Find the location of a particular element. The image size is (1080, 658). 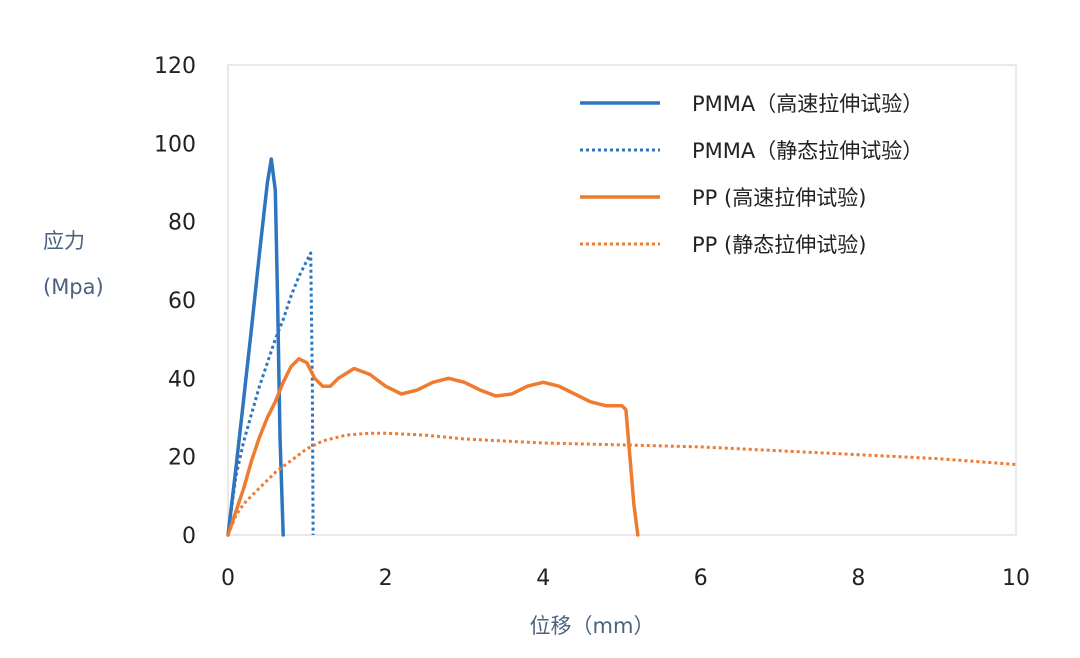

legend-label-1: PMMA（静态拉伸试验） is located at coordinates (807, 151).